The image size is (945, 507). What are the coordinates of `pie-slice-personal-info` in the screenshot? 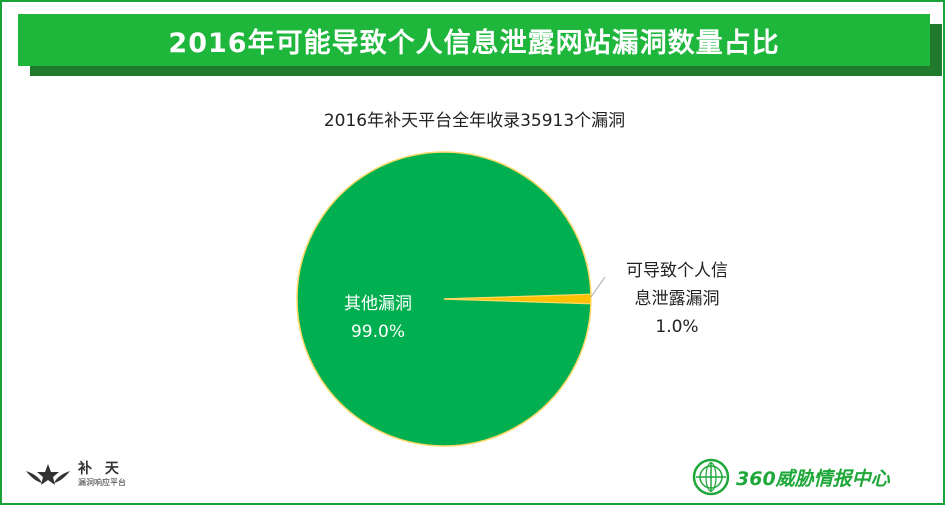 It's located at (517, 299).